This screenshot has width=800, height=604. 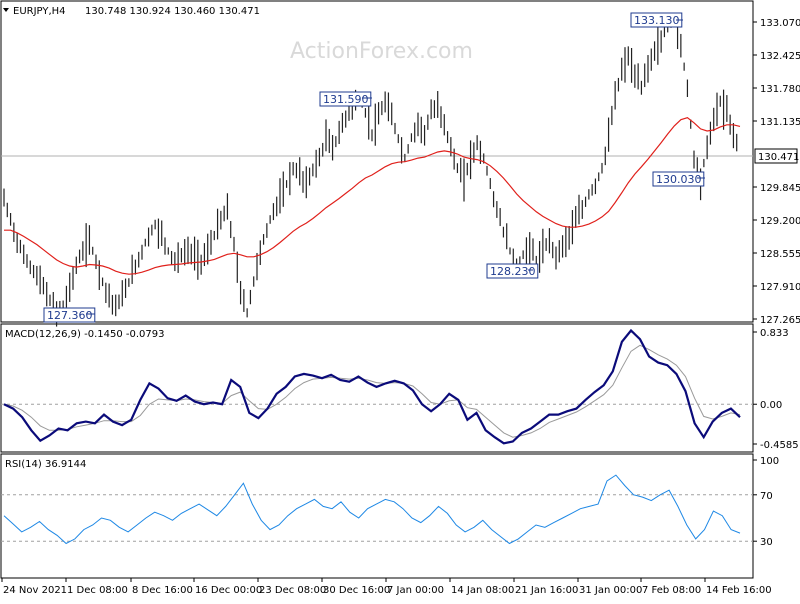 I want to click on annotation-label: 130.030, so click(x=679, y=179).